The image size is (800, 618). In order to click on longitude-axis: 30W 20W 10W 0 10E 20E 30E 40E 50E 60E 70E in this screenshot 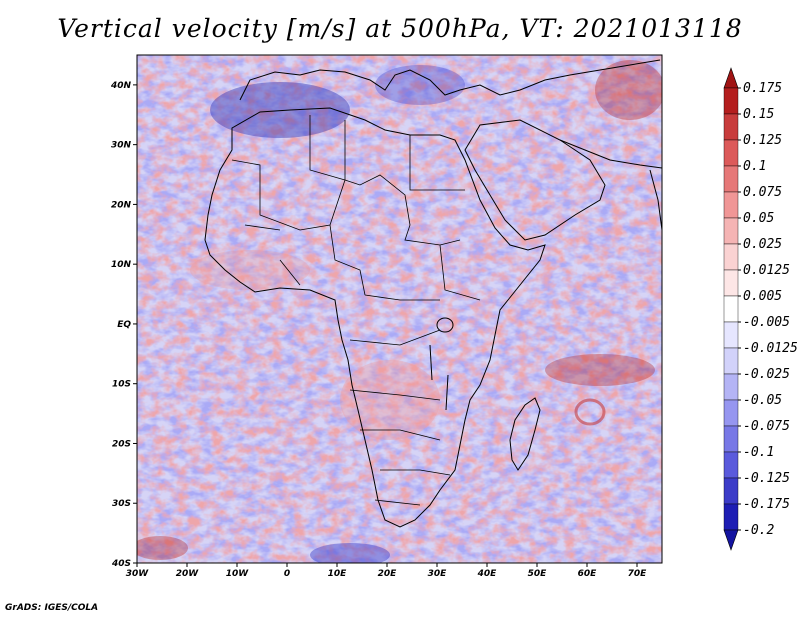, I will do `click(386, 571)`.